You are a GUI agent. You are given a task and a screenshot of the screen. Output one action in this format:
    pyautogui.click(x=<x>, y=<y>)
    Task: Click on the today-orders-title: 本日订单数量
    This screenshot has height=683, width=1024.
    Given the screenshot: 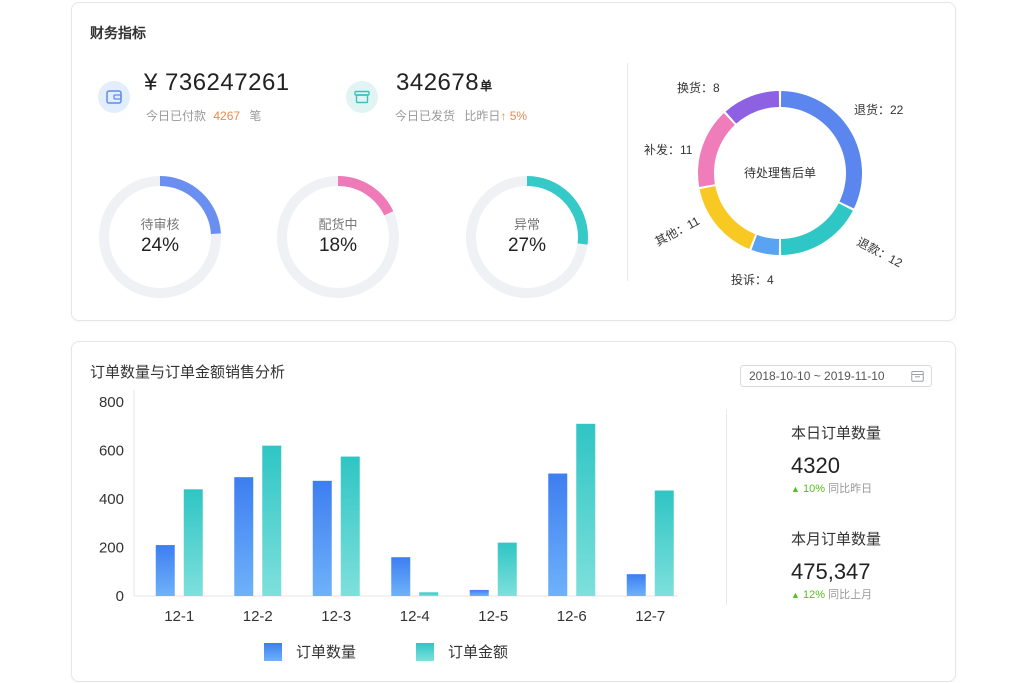 What is the action you would take?
    pyautogui.click(x=836, y=433)
    